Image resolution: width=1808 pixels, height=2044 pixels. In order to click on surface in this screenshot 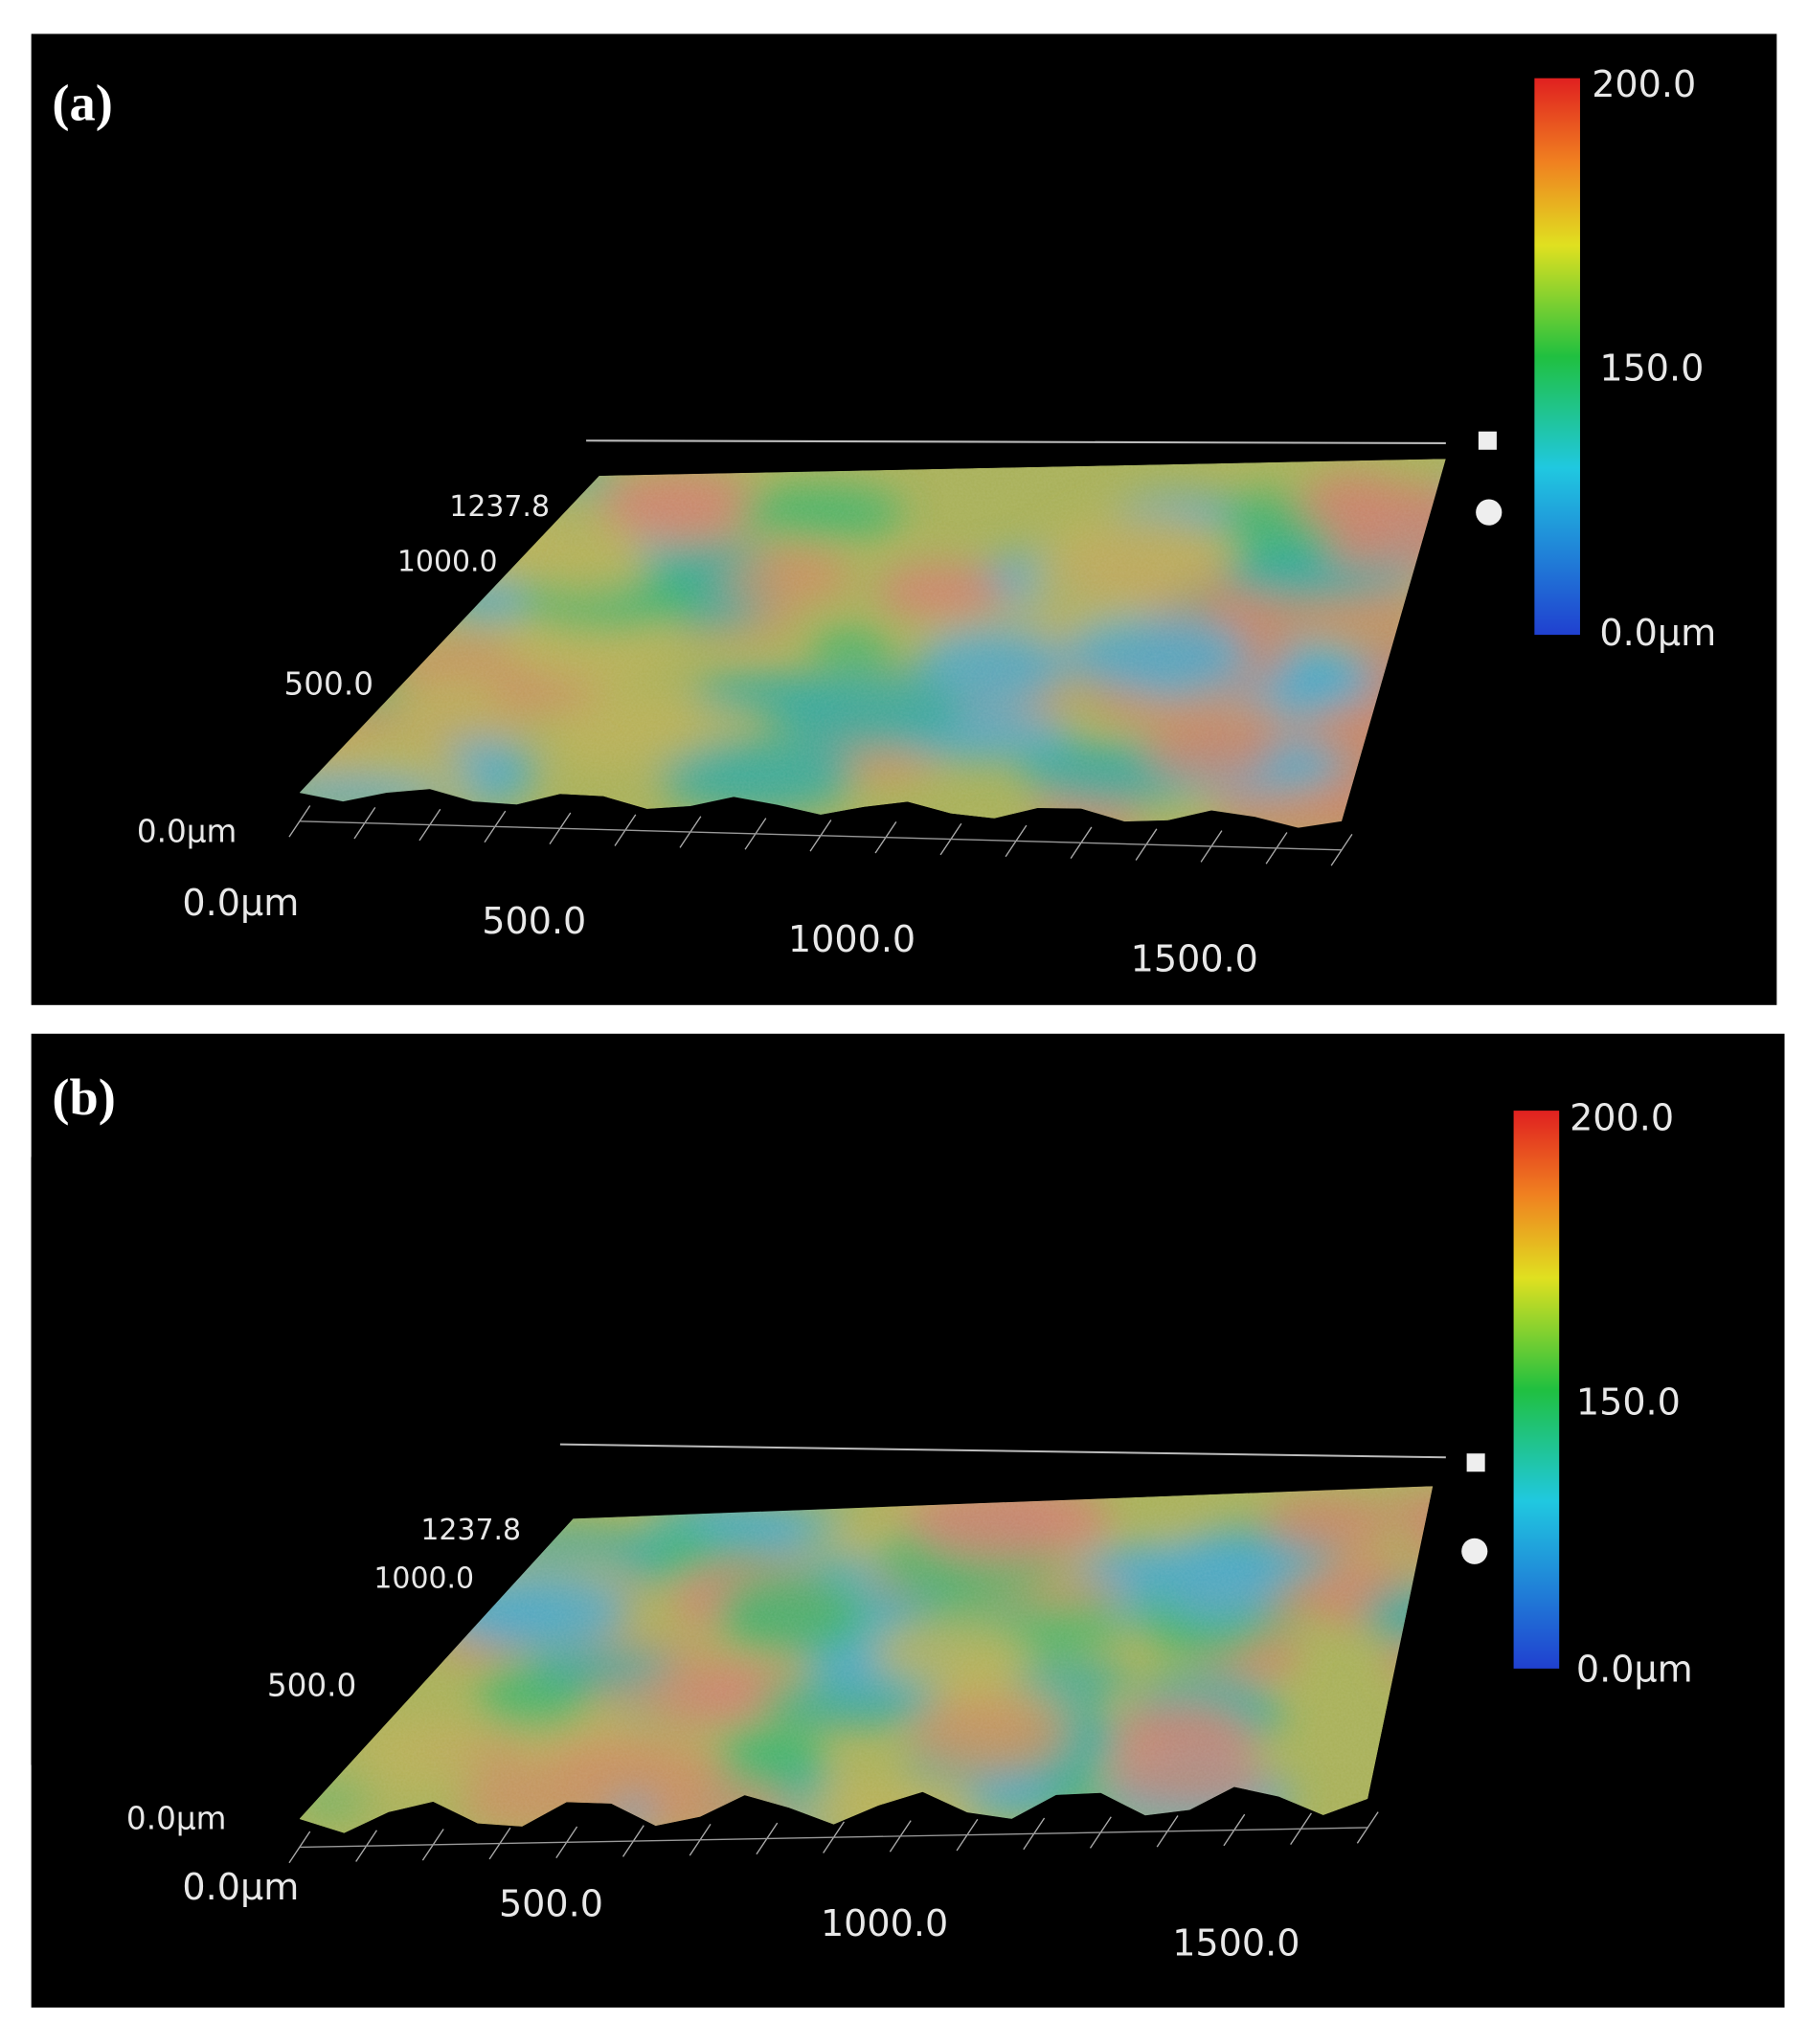, I will do `click(867, 1659)`.